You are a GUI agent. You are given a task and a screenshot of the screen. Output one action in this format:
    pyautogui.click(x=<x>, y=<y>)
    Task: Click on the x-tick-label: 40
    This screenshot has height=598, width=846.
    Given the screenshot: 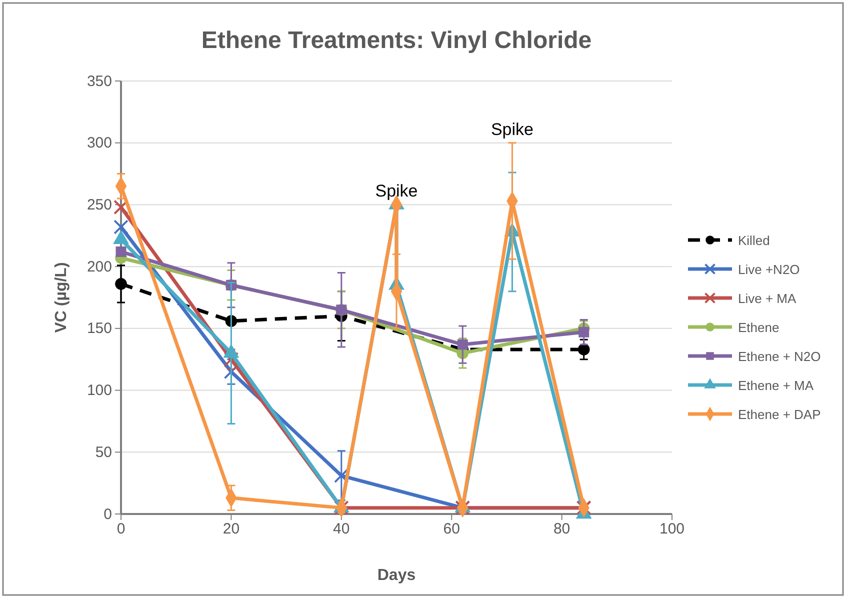 What is the action you would take?
    pyautogui.click(x=341, y=529)
    